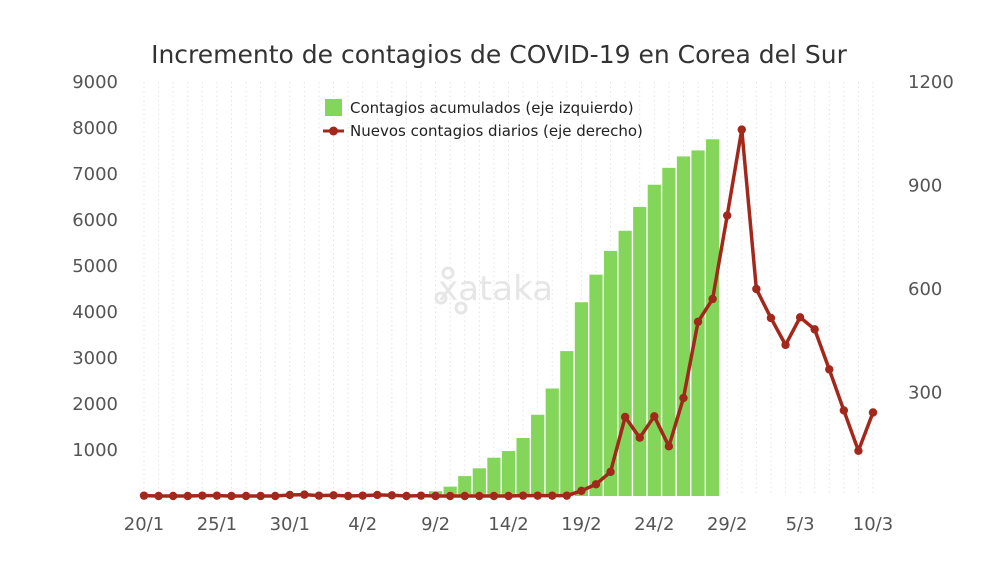 The height and width of the screenshot is (567, 998). Describe the element at coordinates (496, 131) in the screenshot. I see `legend-label-line: Nuevos contagios diarios (eje derecho)` at that location.